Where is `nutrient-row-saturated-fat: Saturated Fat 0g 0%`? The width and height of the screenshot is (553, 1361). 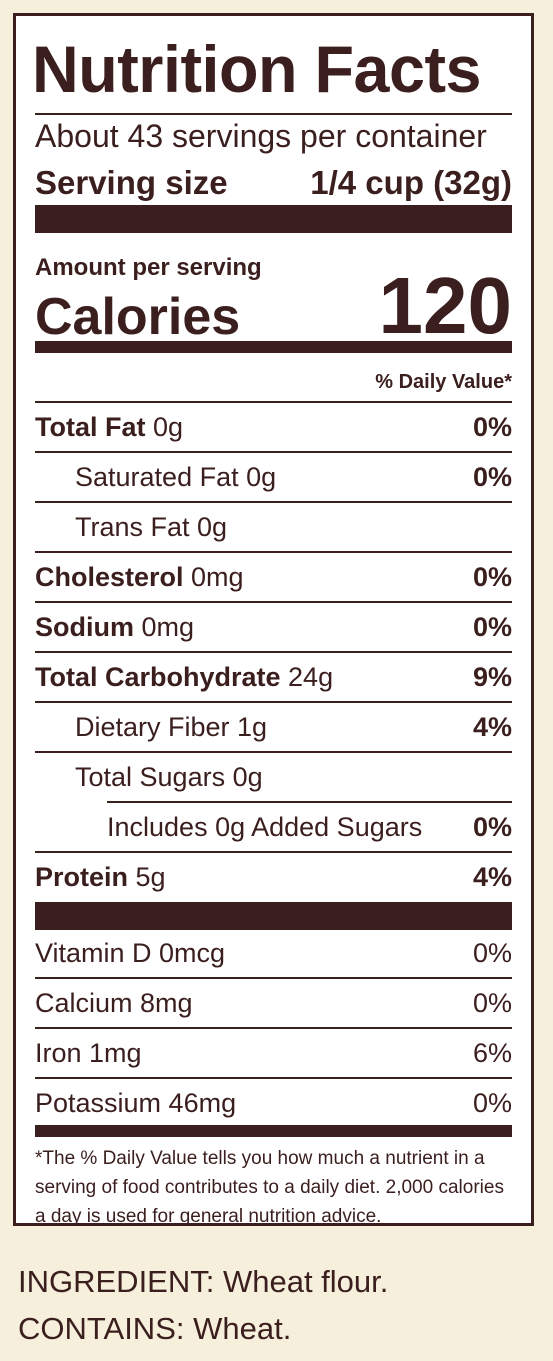
nutrient-row-saturated-fat: Saturated Fat 0g 0% is located at coordinates (273, 477).